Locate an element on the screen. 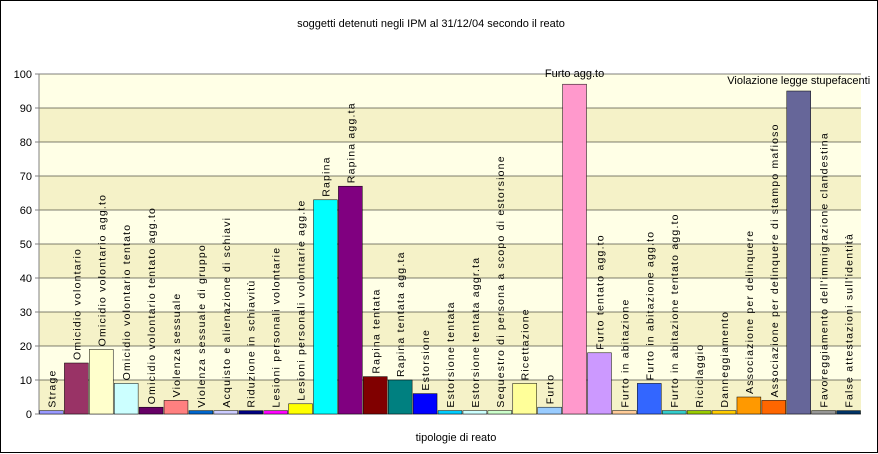 This screenshot has height=454, width=878. bar-label: Associazione per delinquere is located at coordinates (750, 312).